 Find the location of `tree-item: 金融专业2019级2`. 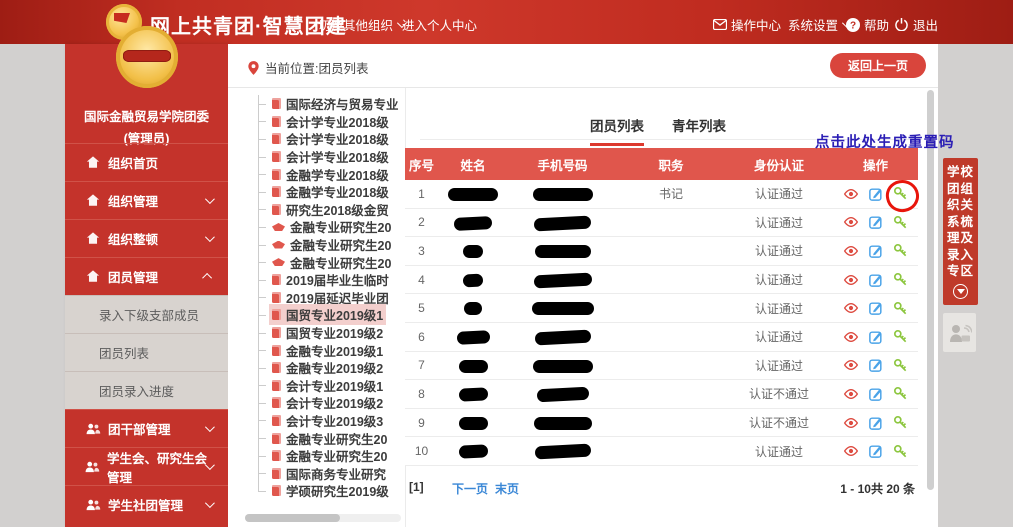

tree-item: 金融专业2019级2 is located at coordinates (324, 368).